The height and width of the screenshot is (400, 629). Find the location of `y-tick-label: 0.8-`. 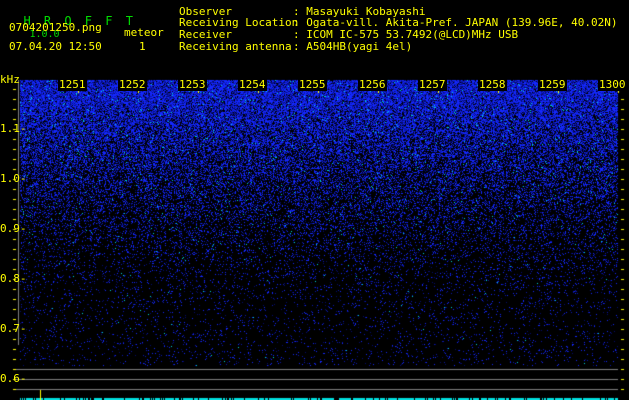

y-tick-label: 0.8- is located at coordinates (13, 278).